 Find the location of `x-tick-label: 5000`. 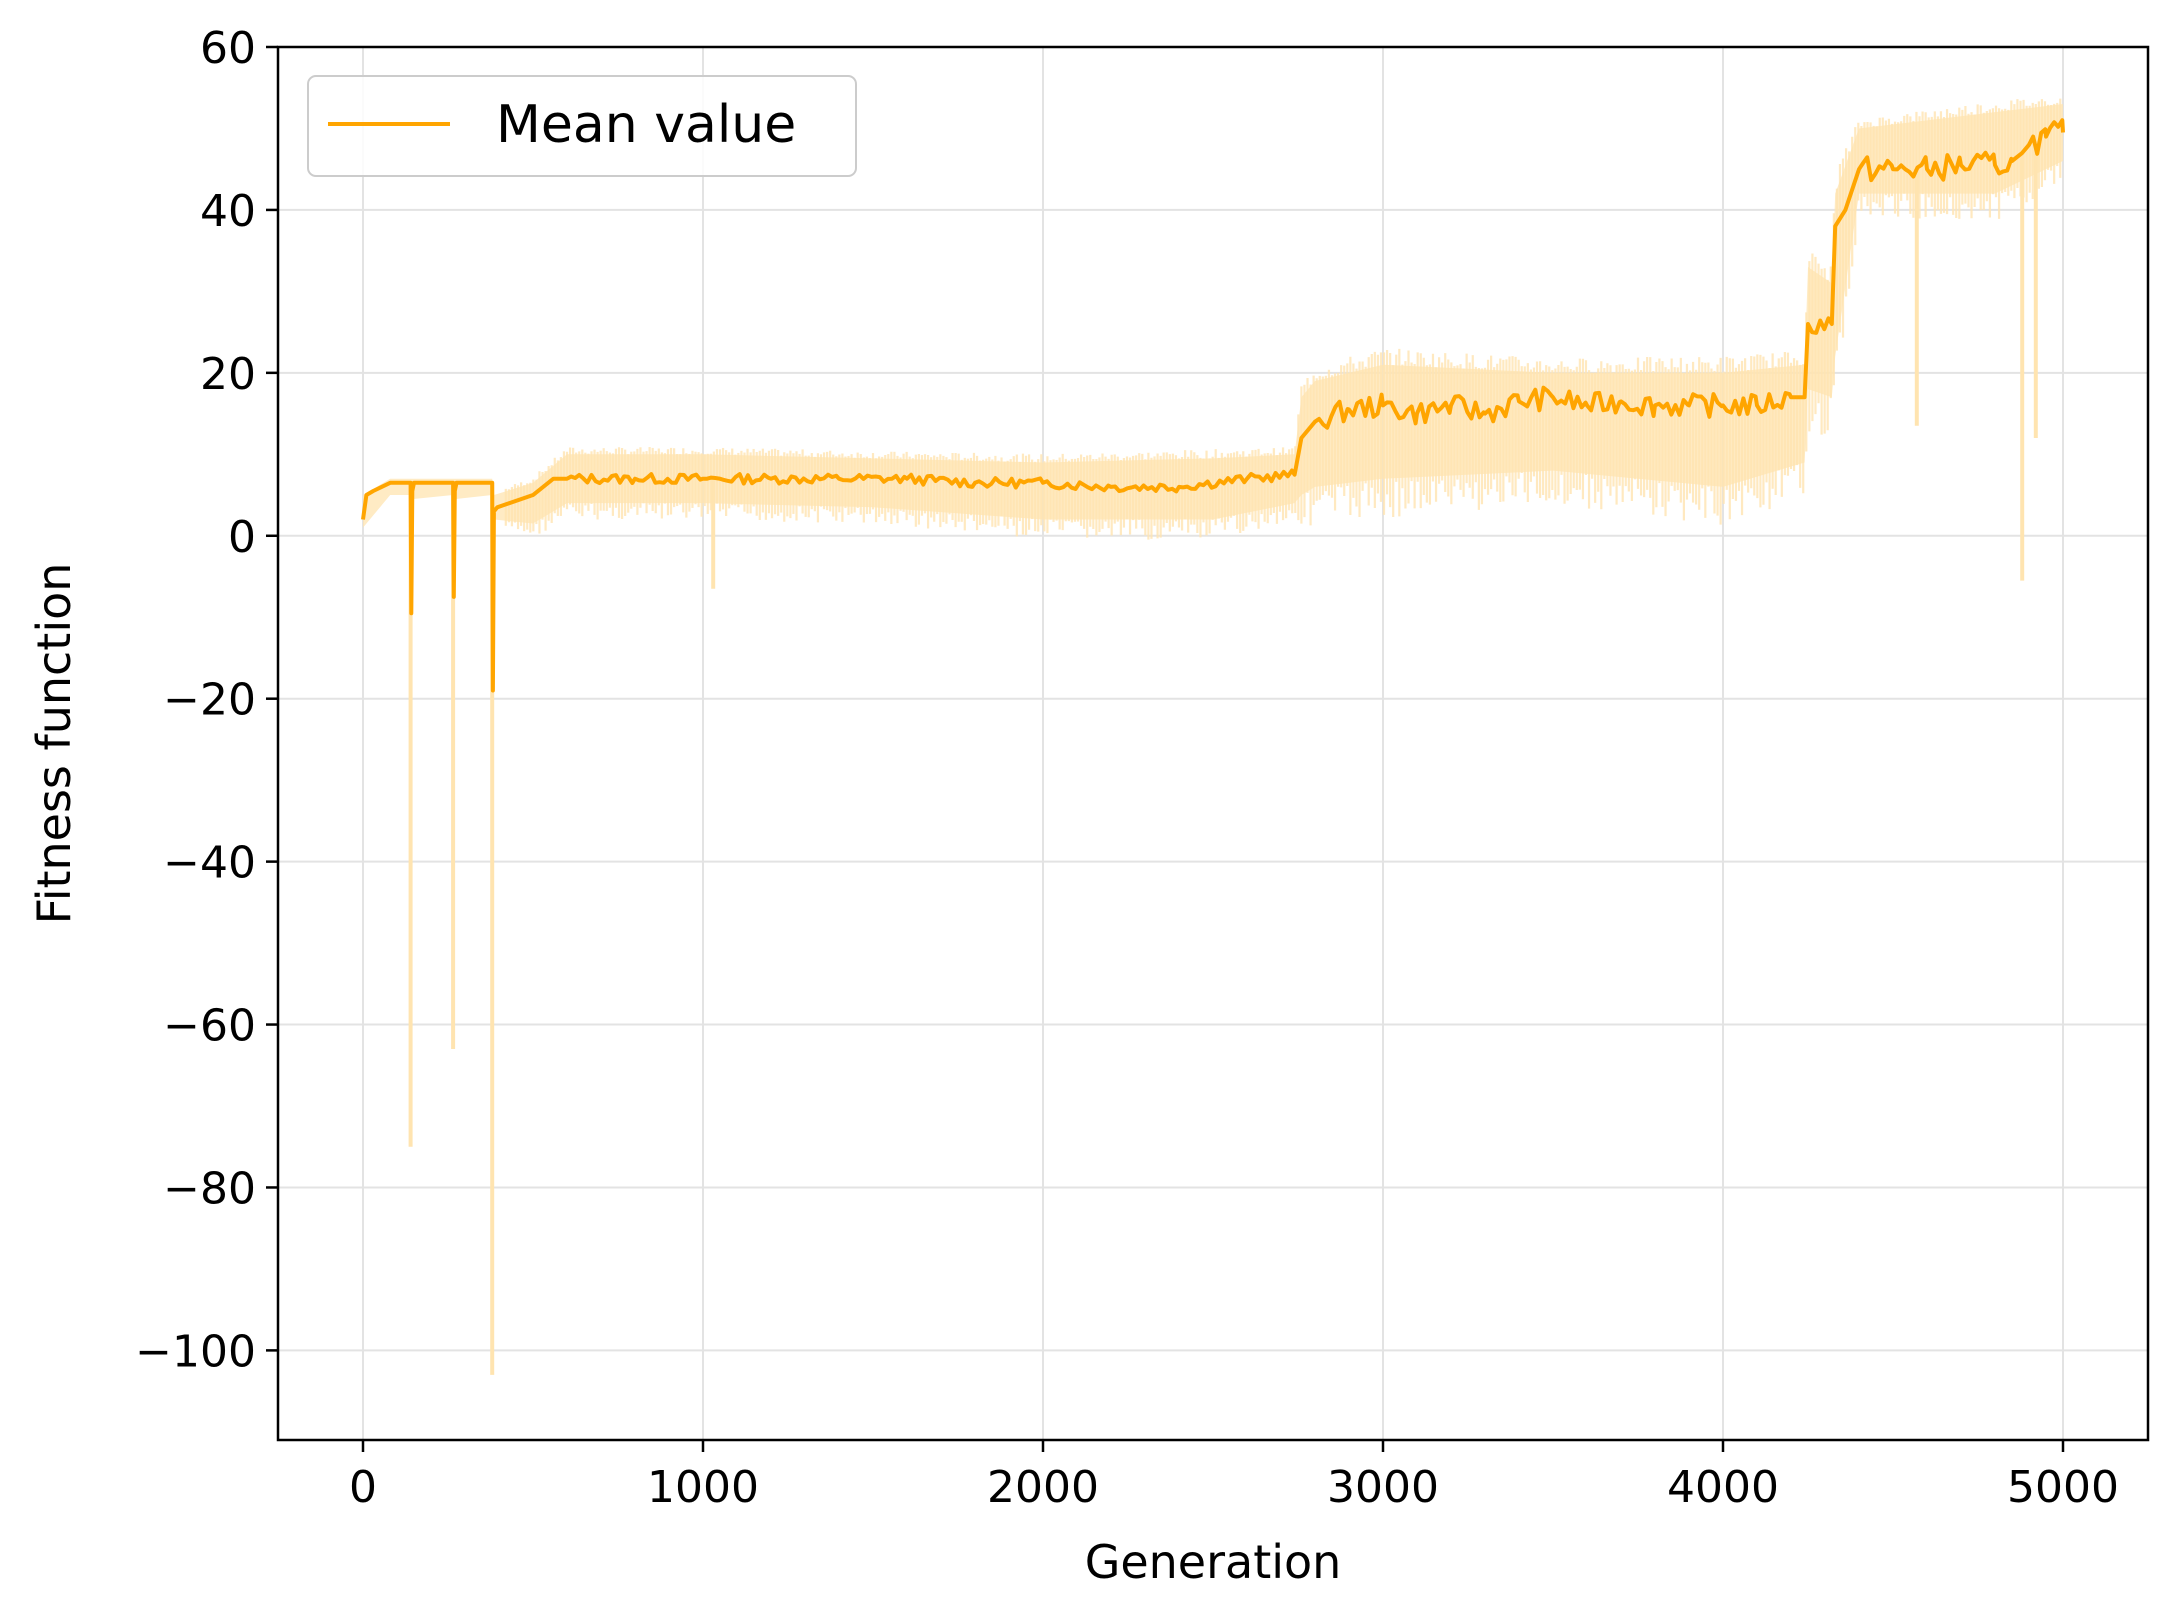

x-tick-label: 5000 is located at coordinates (2063, 1487).